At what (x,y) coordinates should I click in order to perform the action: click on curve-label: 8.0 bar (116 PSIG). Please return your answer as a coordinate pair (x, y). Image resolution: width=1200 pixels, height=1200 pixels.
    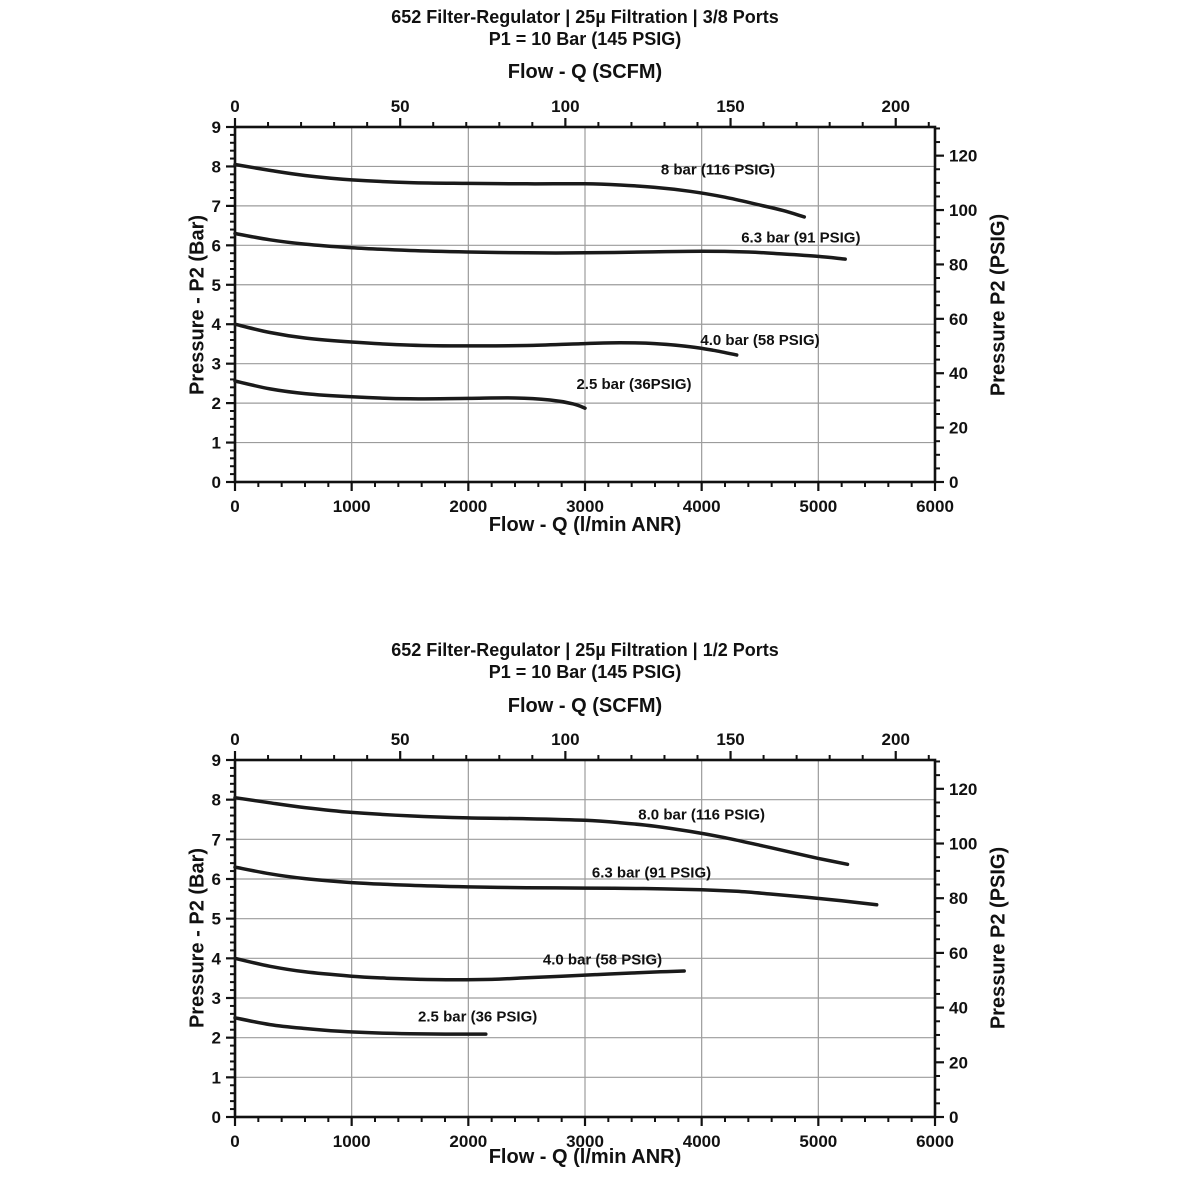
    Looking at the image, I should click on (701, 815).